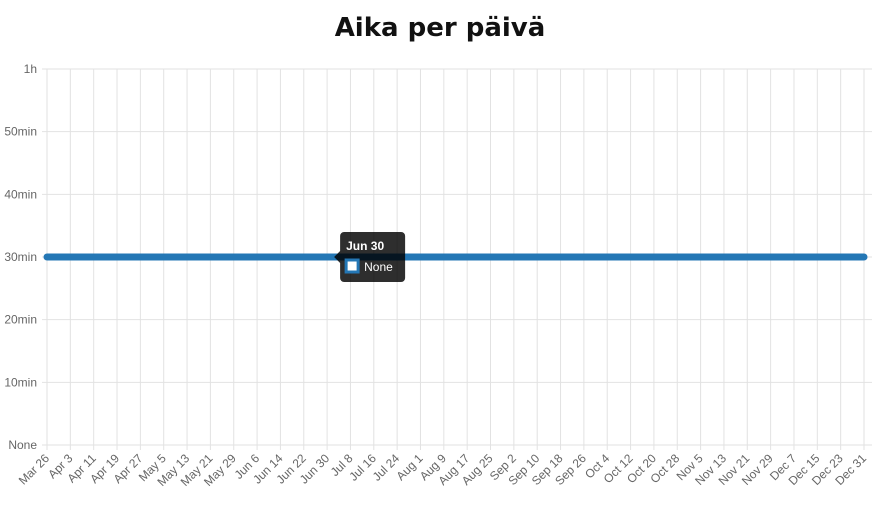 The height and width of the screenshot is (532, 885). What do you see at coordinates (365, 246) in the screenshot?
I see `tooltip-title: Jun 30` at bounding box center [365, 246].